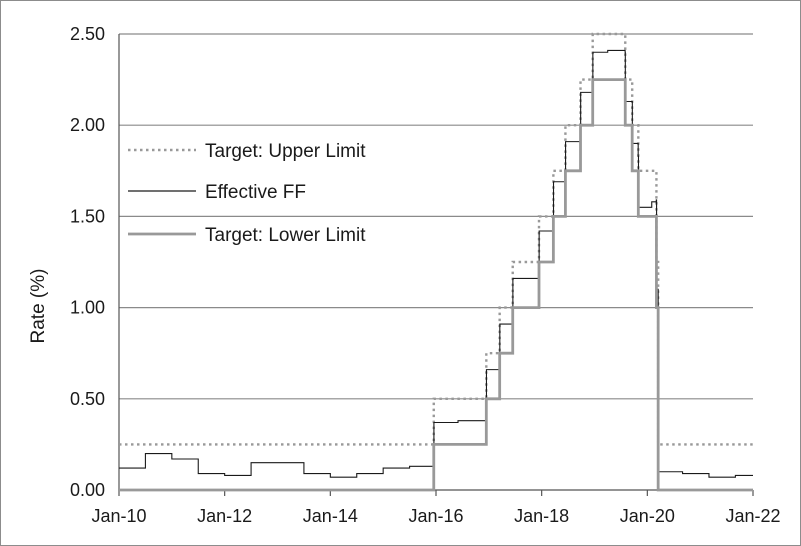  Describe the element at coordinates (255, 192) in the screenshot. I see `legend-label-1: Effective FF` at that location.